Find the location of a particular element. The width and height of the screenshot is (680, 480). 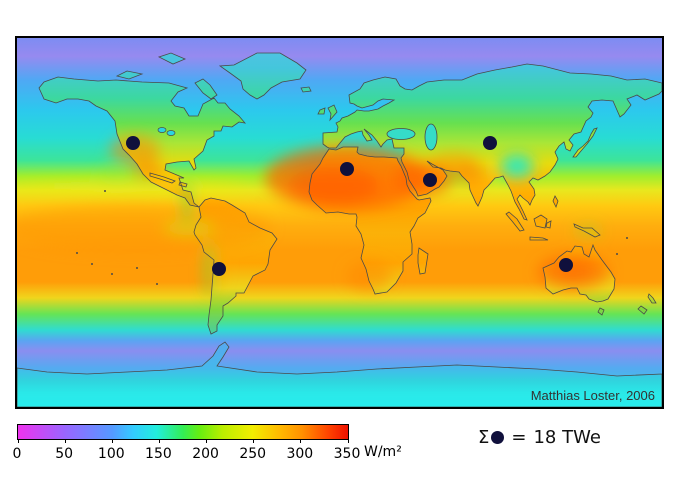

mexico-hotspot is located at coordinates (148, 170).